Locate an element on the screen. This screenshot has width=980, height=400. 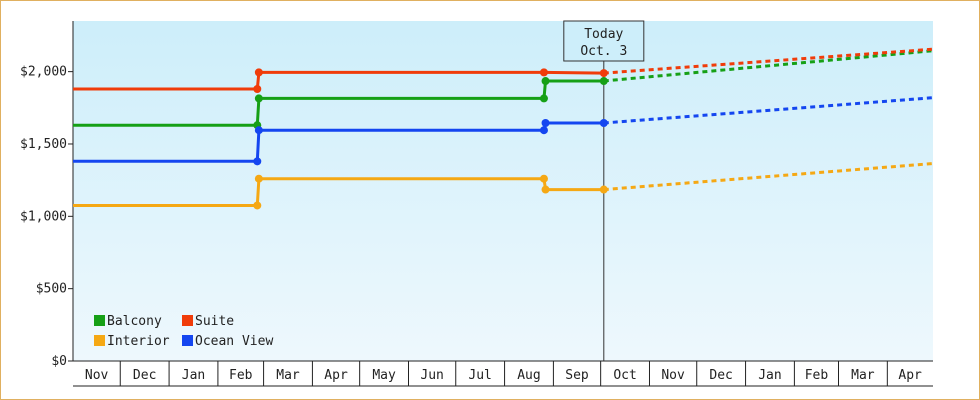
y-axis: $0 $500 $1,000 $1,500 $2,000 is located at coordinates (47, 195).